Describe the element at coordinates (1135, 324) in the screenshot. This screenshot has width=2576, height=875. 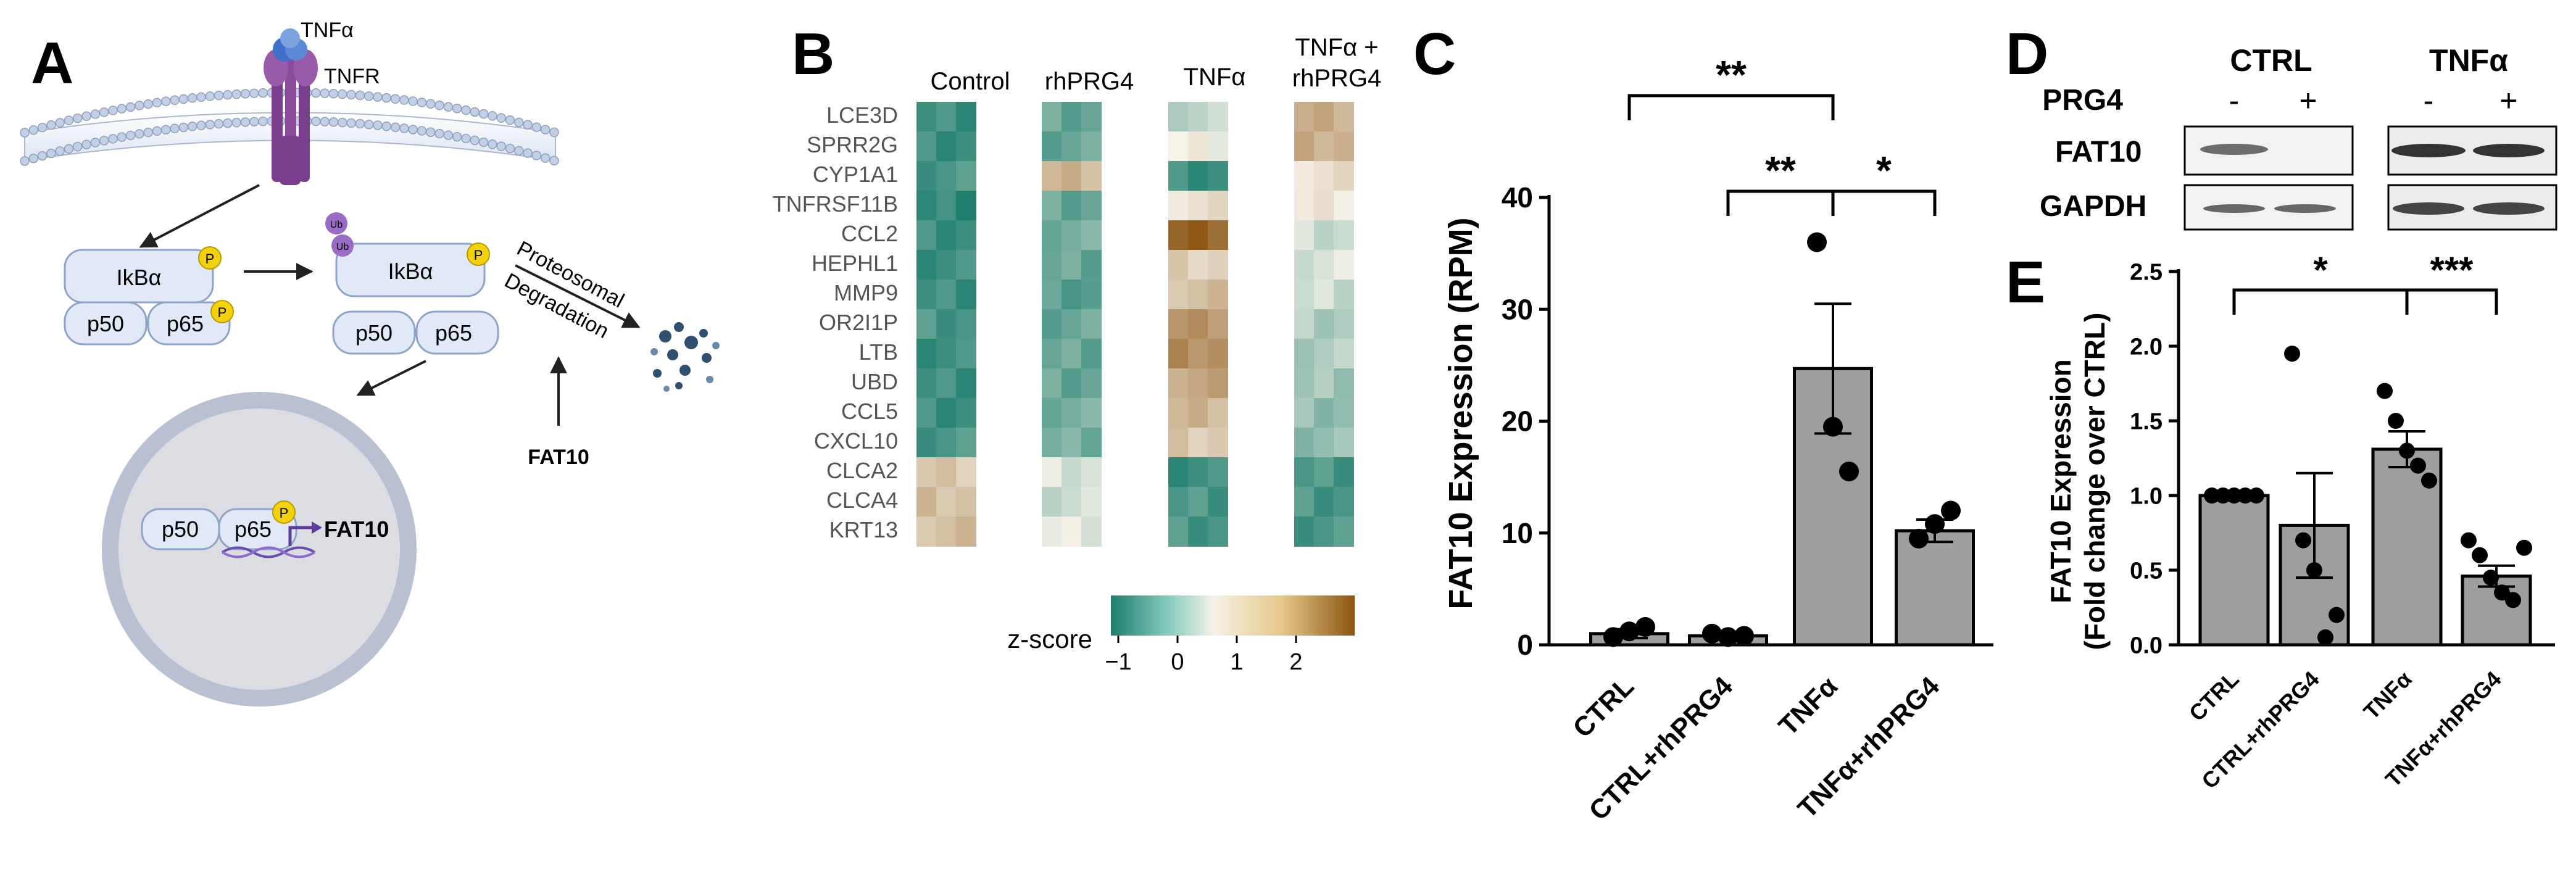
I see `heatmap` at that location.